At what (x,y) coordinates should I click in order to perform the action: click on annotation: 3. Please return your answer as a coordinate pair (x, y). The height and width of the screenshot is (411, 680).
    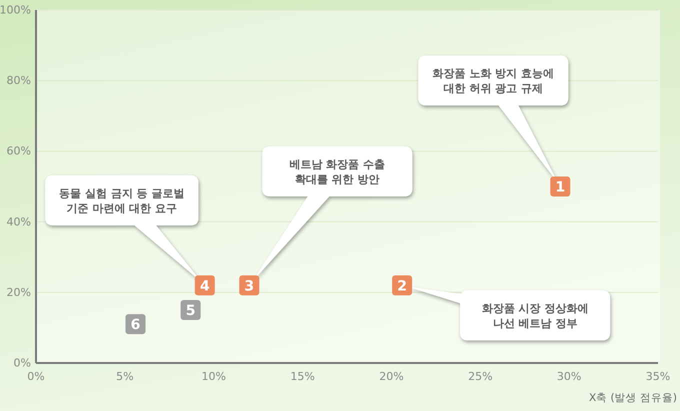
    Looking at the image, I should click on (249, 286).